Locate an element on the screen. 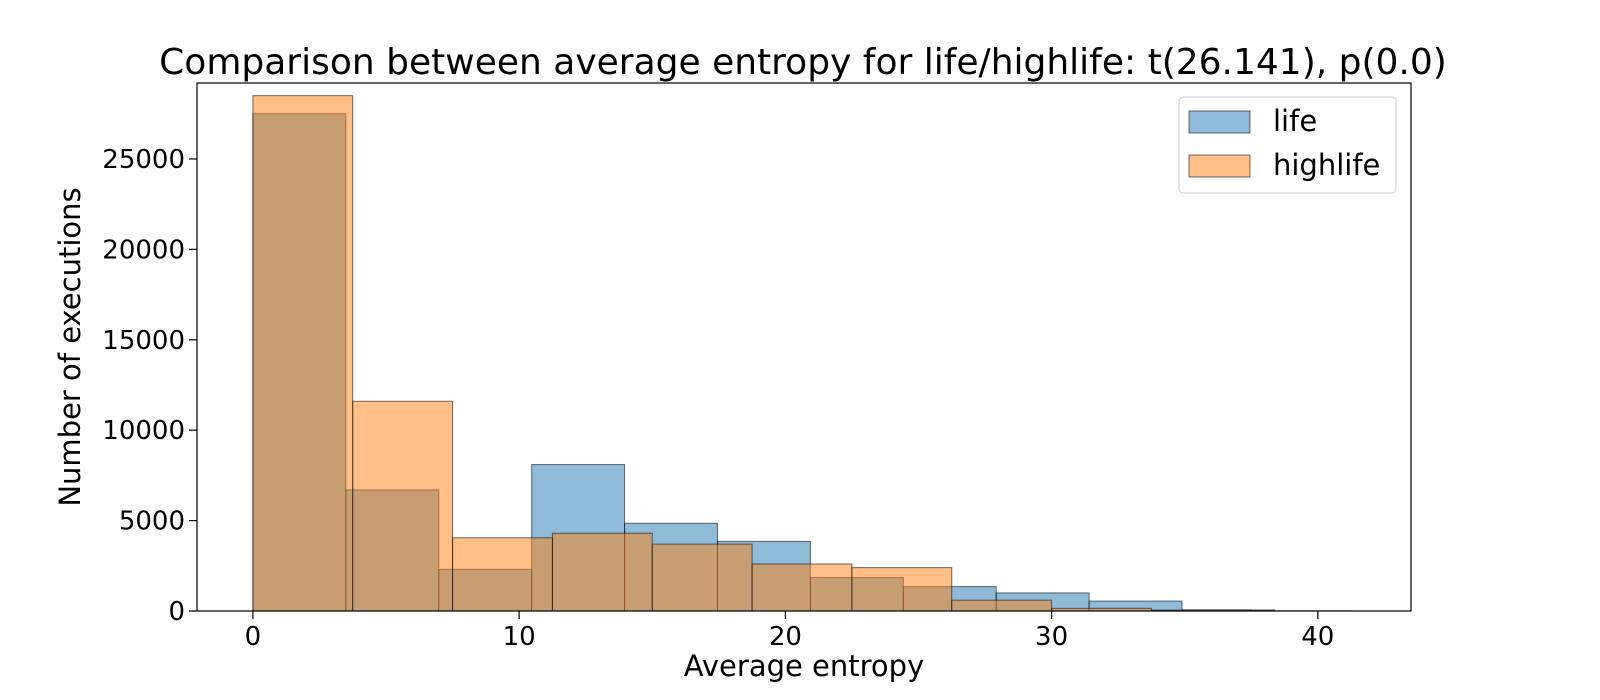 Image resolution: width=1600 pixels, height=700 pixels. legend-label-life: life is located at coordinates (1295, 121).